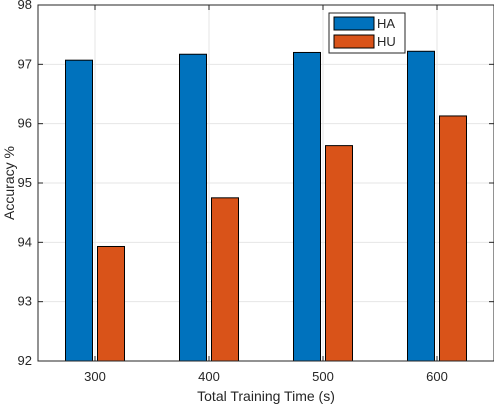 This screenshot has width=494, height=406. What do you see at coordinates (266, 396) in the screenshot?
I see `x-axis-label: Total Training Time (s)` at bounding box center [266, 396].